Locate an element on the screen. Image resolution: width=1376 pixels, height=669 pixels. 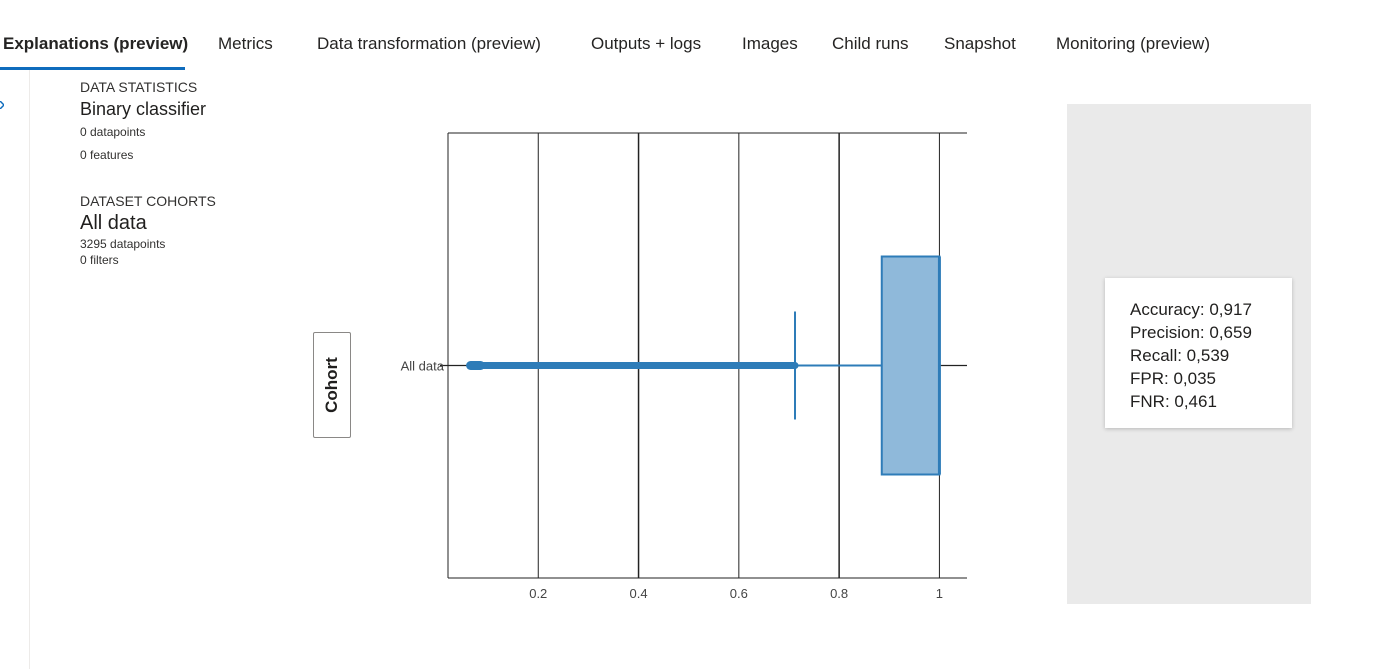
model-type: Binary classifier is located at coordinates (143, 109).